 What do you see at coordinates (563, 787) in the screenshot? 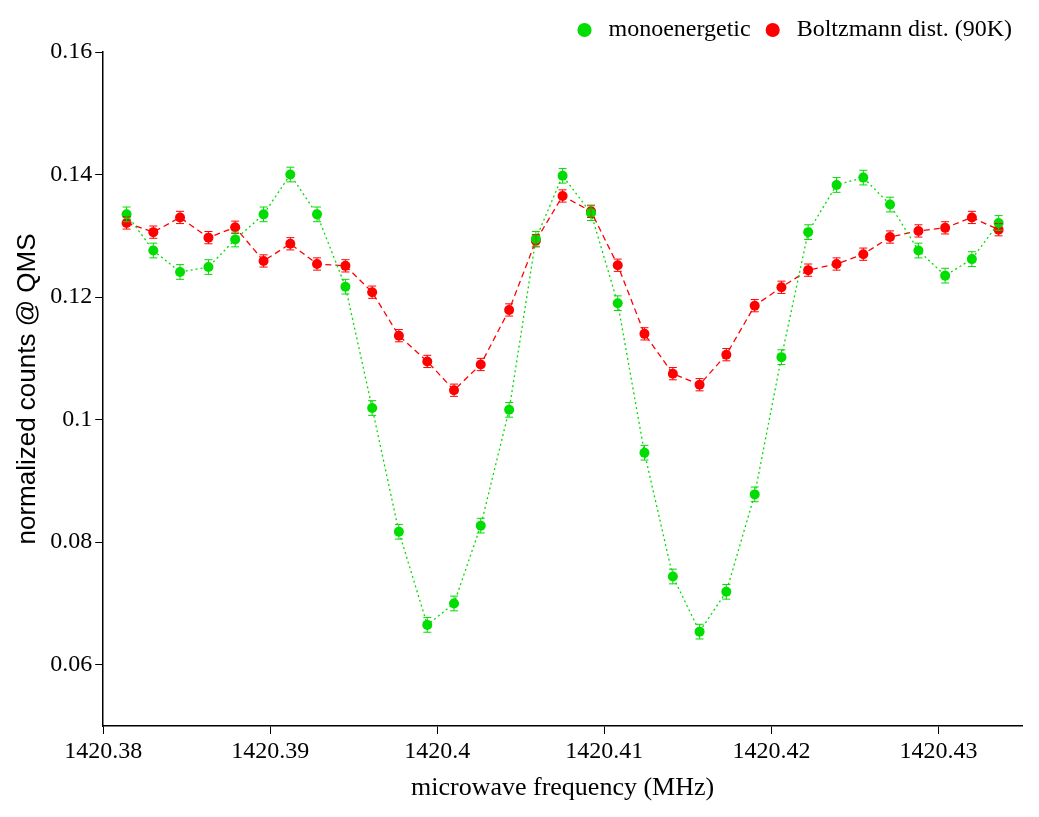
I see `x-axis-title: microwave frequency (MHz)` at bounding box center [563, 787].